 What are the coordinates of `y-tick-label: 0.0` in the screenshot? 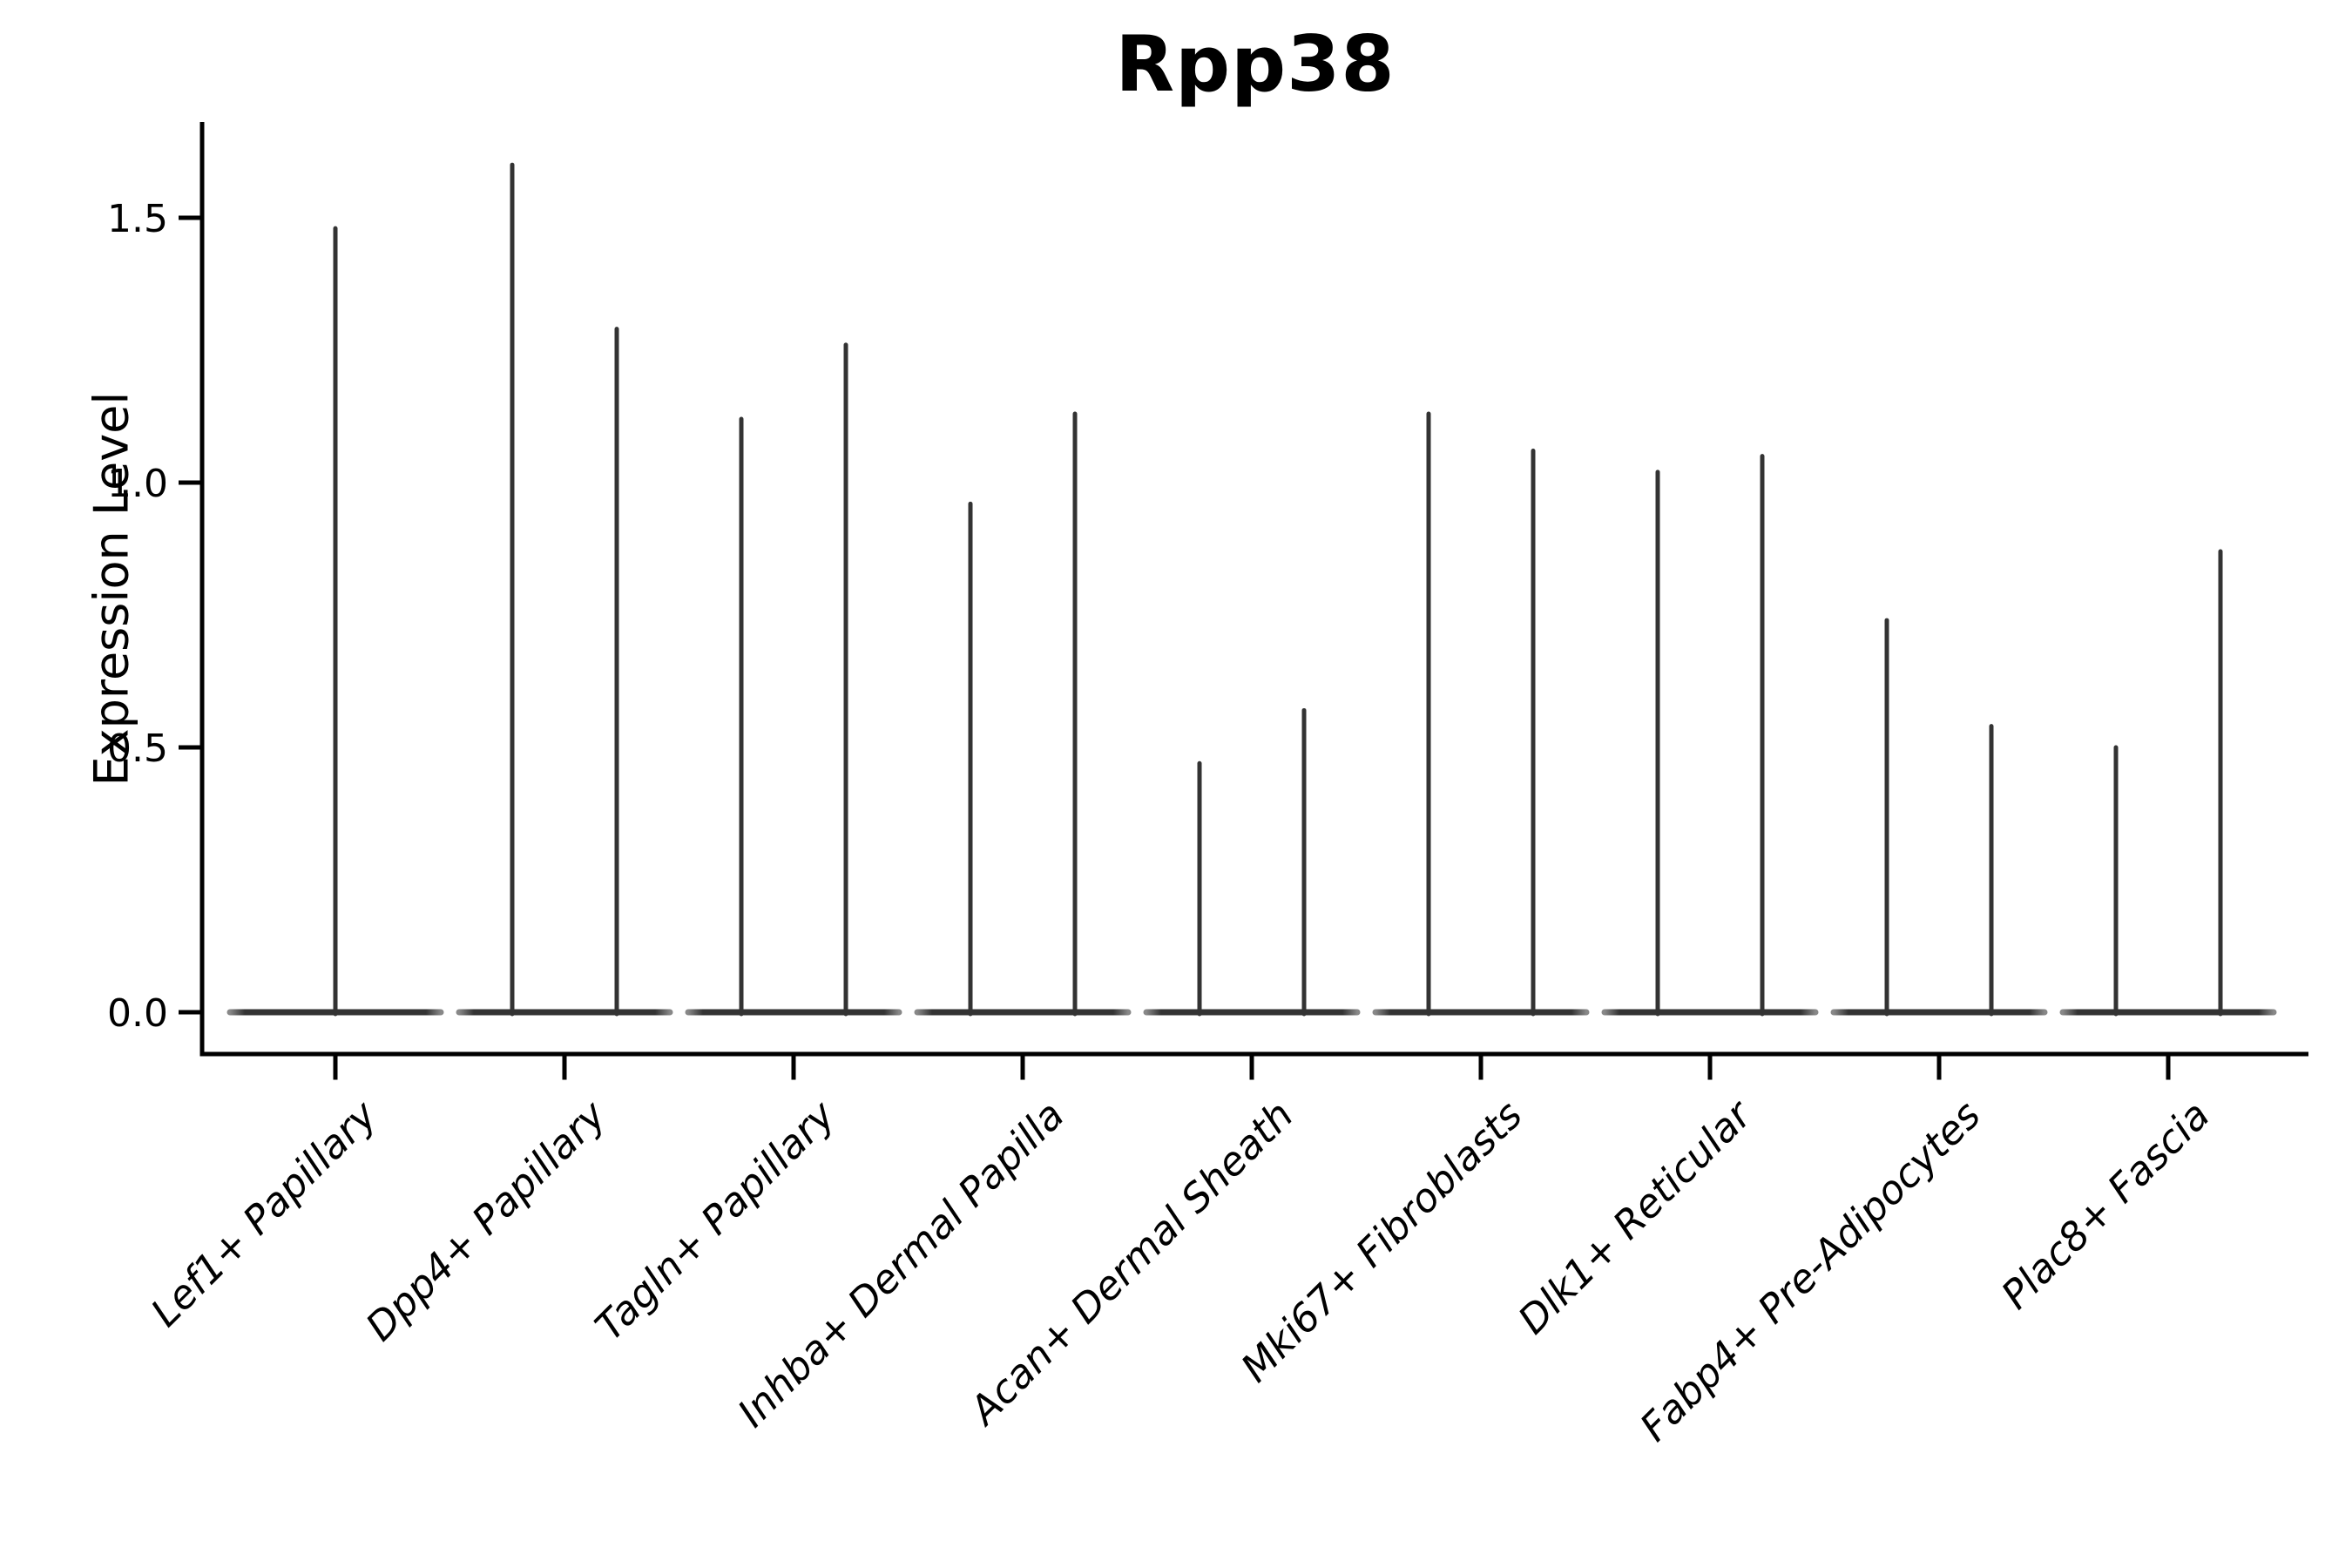 It's located at (137, 1014).